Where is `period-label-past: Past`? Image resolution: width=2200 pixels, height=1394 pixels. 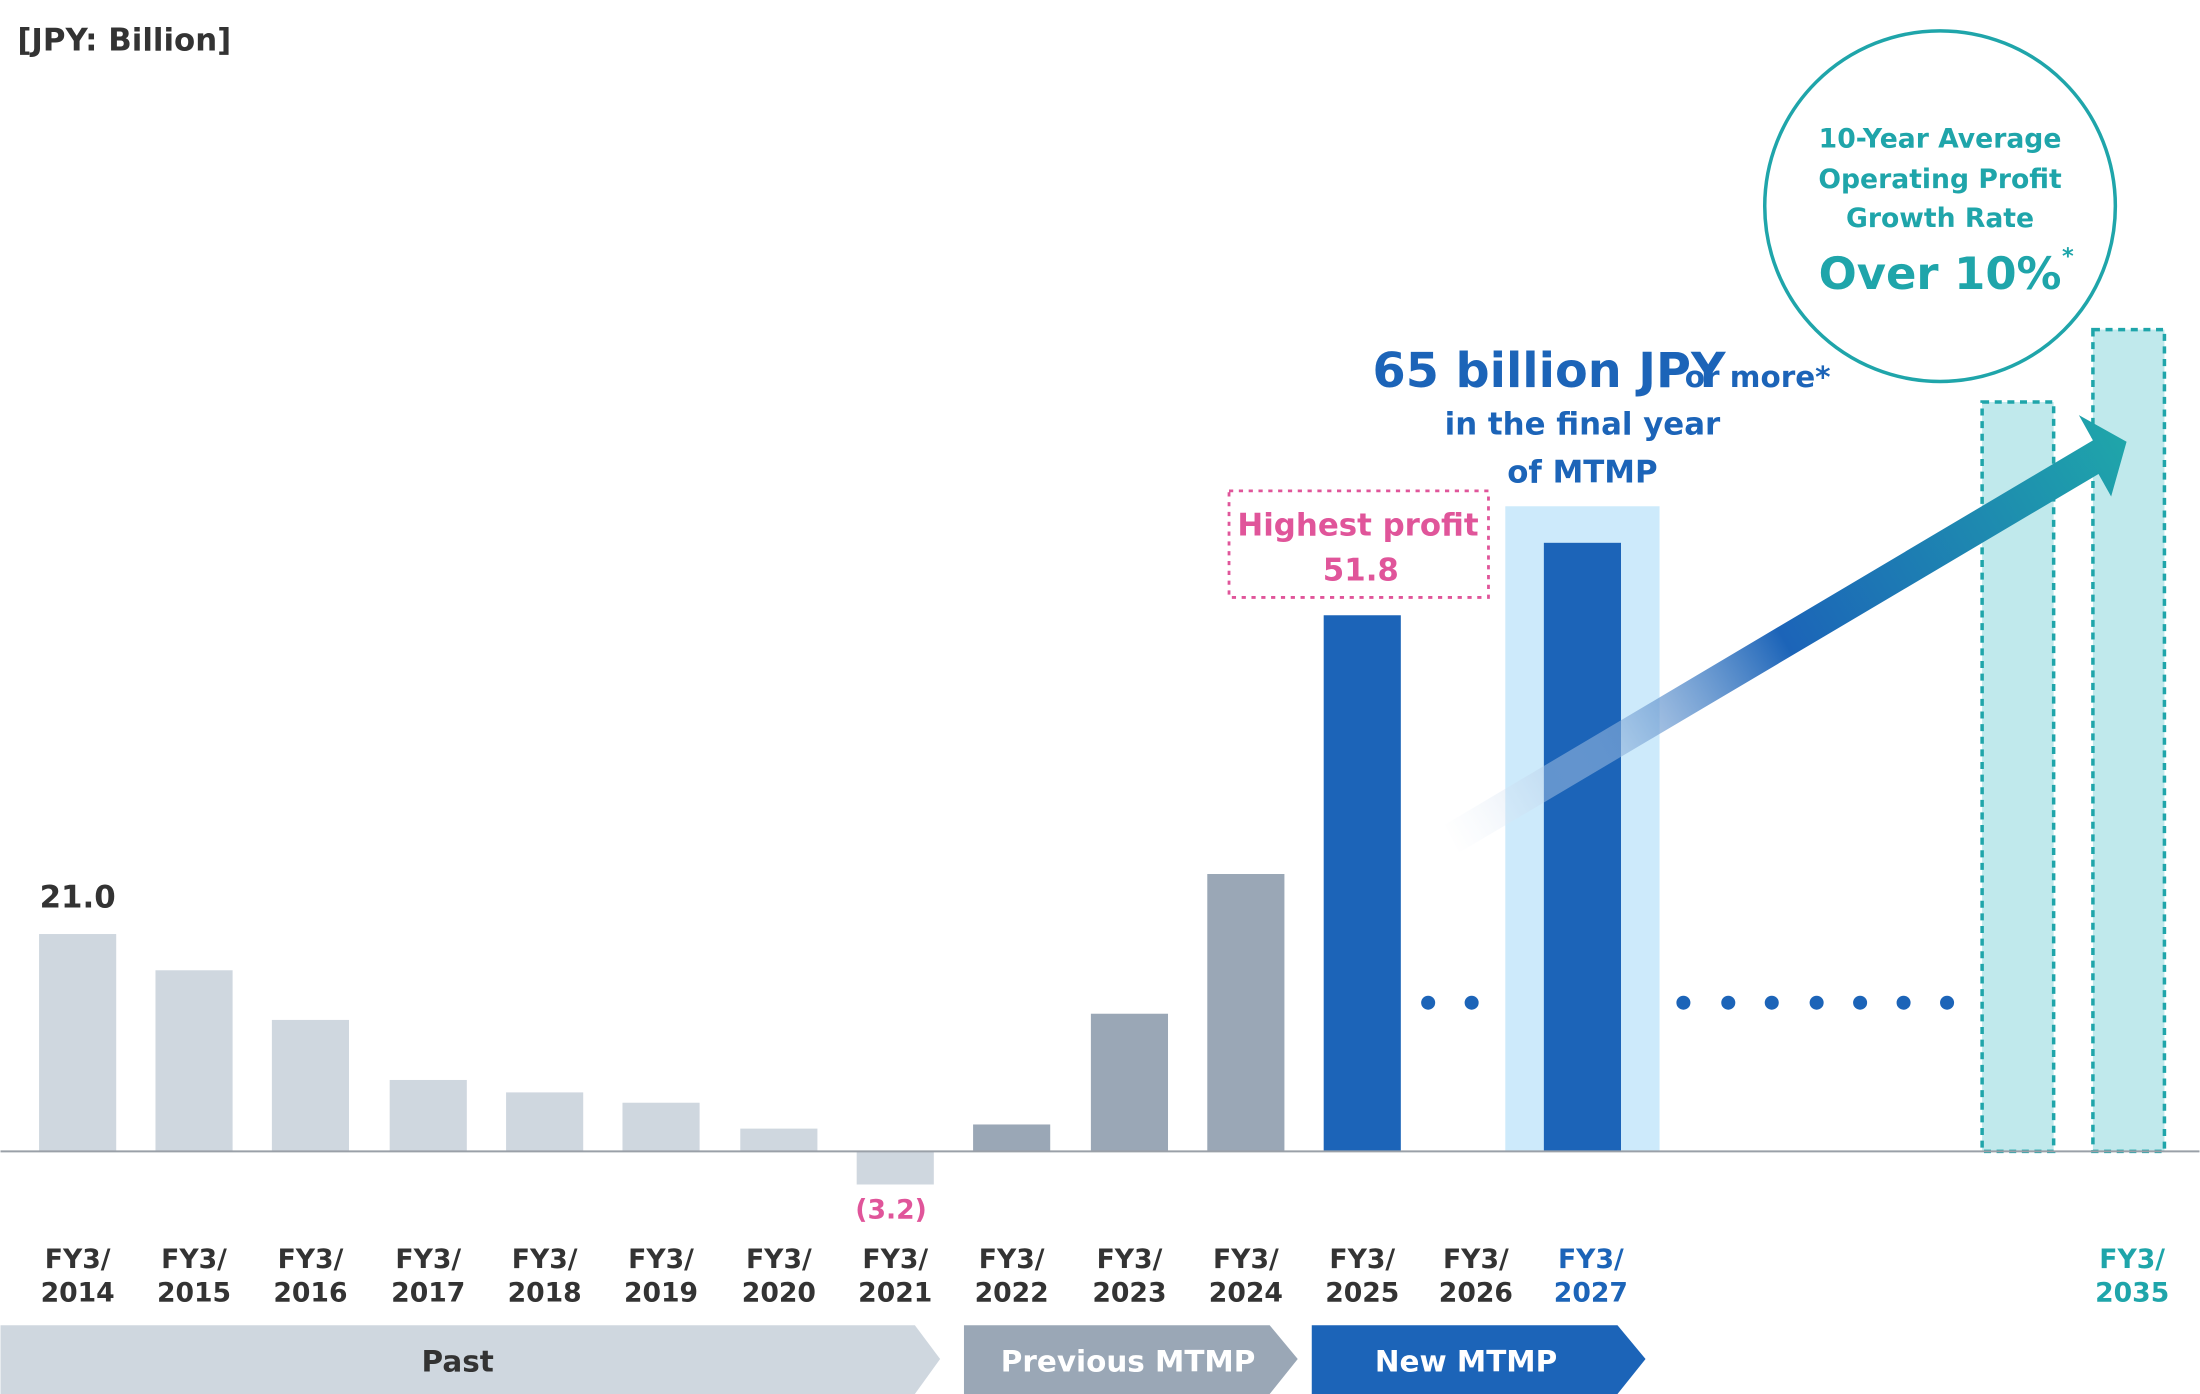 period-label-past: Past is located at coordinates (458, 1362).